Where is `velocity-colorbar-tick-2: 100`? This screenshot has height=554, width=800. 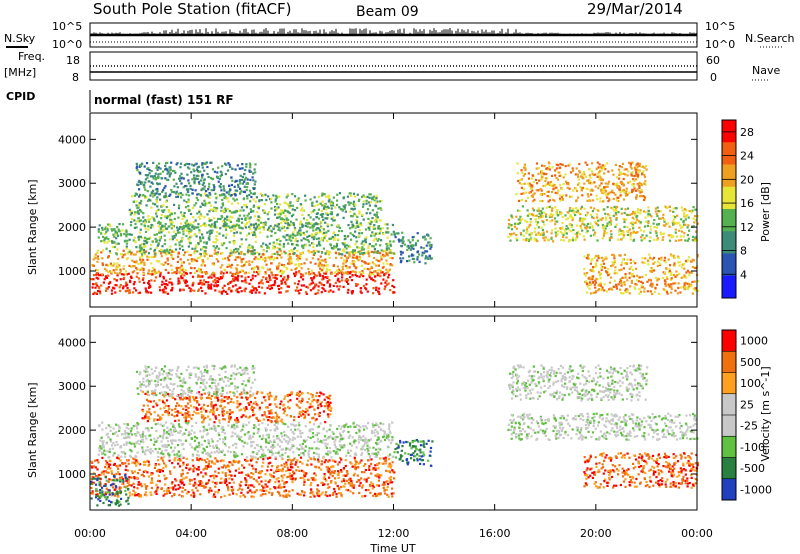 velocity-colorbar-tick-2: 100 is located at coordinates (750, 383).